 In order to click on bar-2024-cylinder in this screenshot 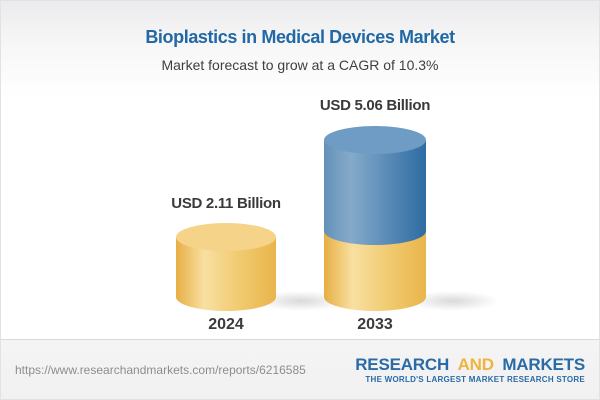, I will do `click(226, 267)`.